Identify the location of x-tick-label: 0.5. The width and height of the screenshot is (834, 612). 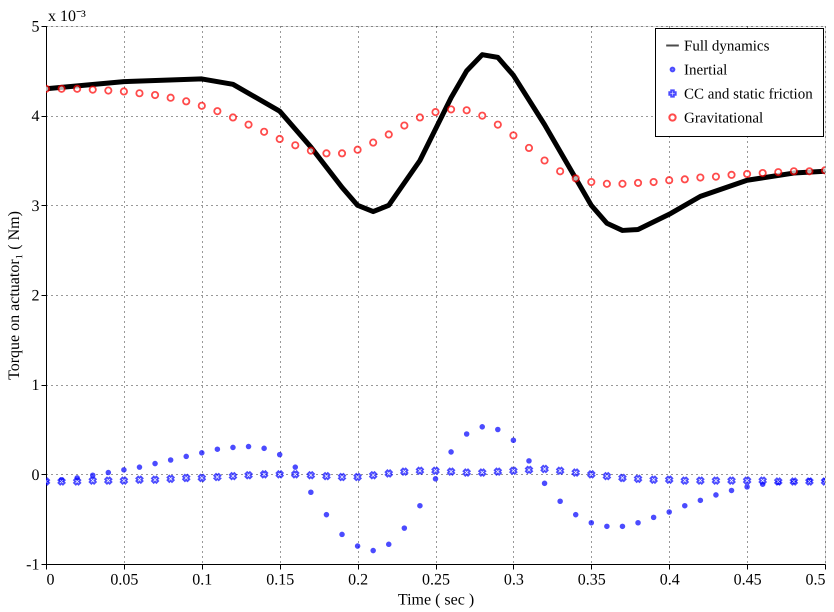
(816, 580).